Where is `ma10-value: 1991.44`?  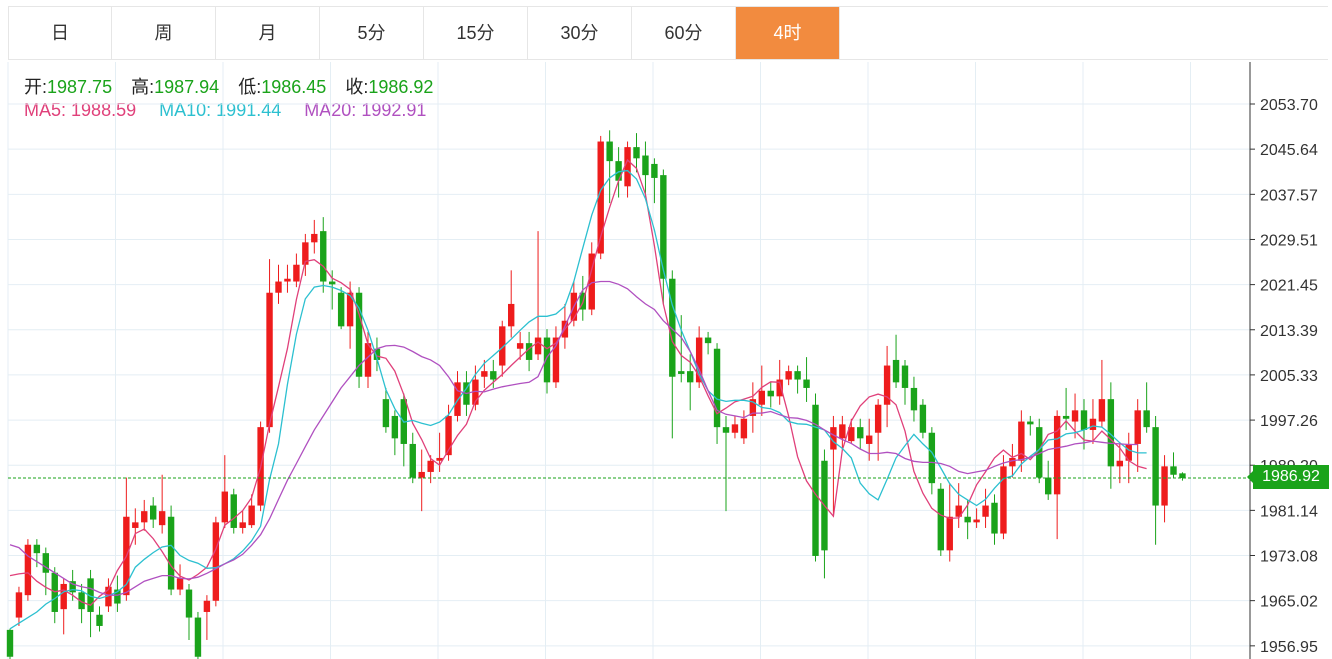
ma10-value: 1991.44 is located at coordinates (249, 110).